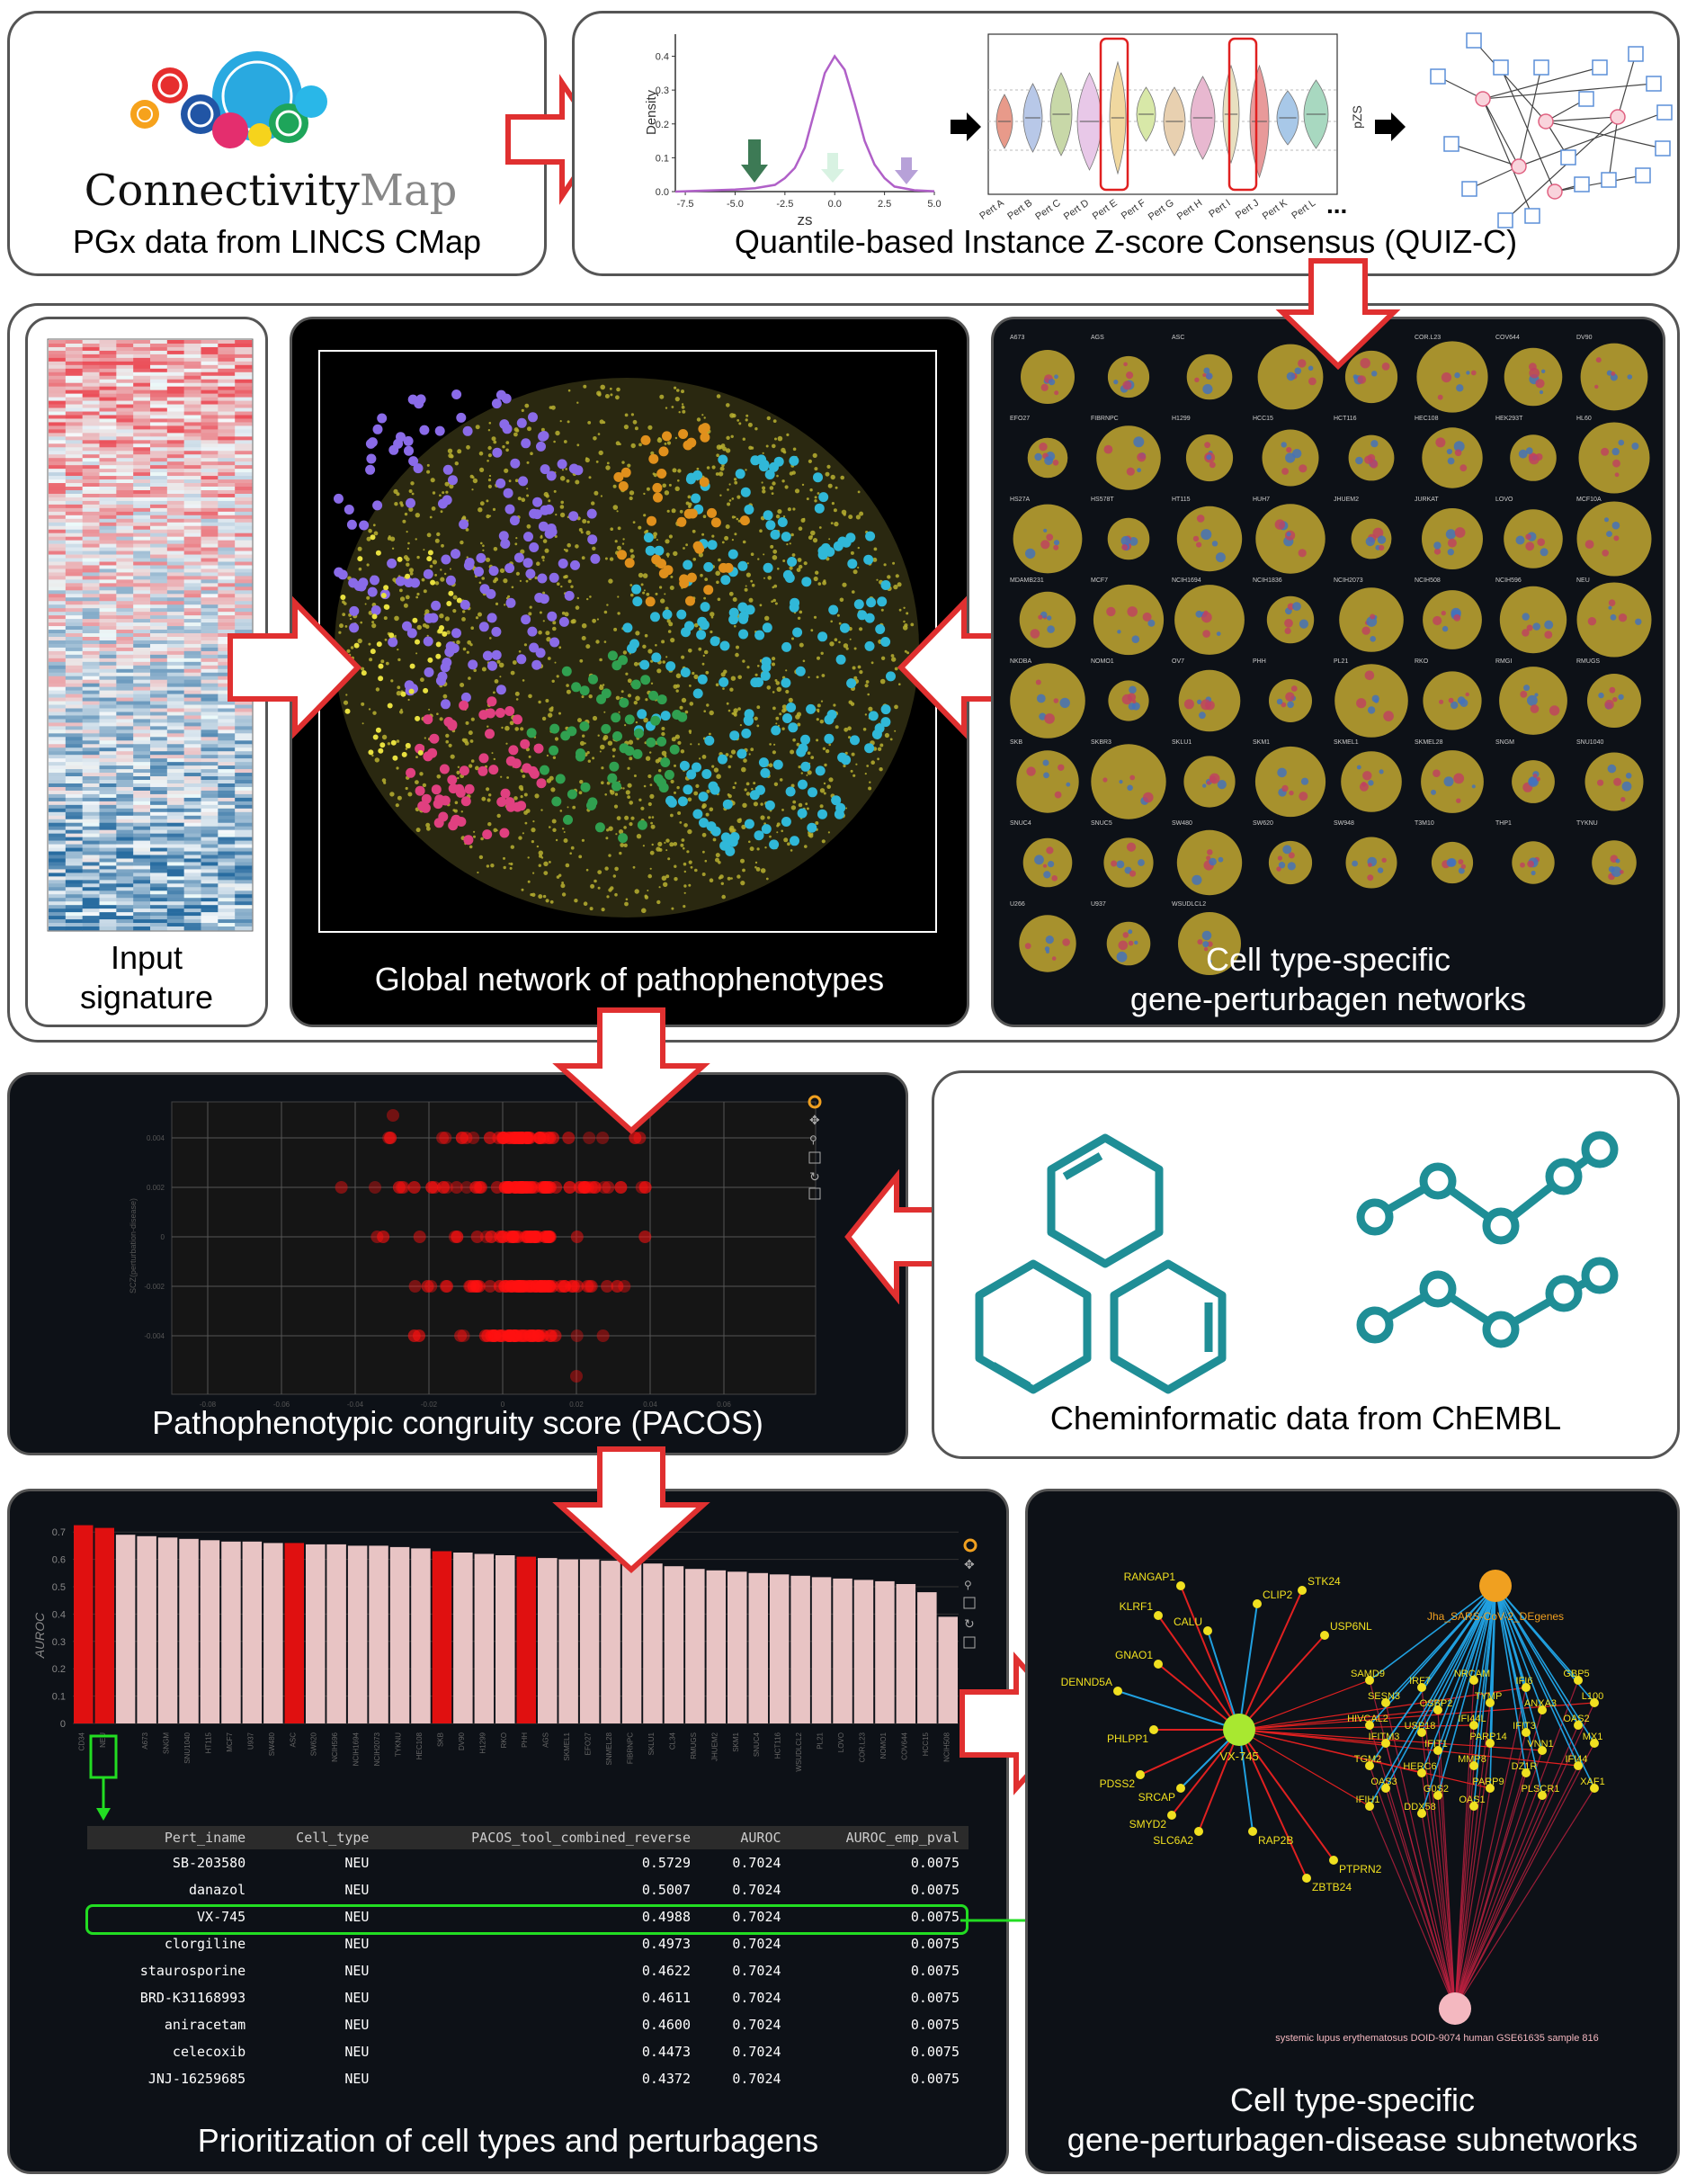 The image size is (1687, 2184). Describe the element at coordinates (525, 1740) in the screenshot. I see `auroc-xtick: PHH` at that location.